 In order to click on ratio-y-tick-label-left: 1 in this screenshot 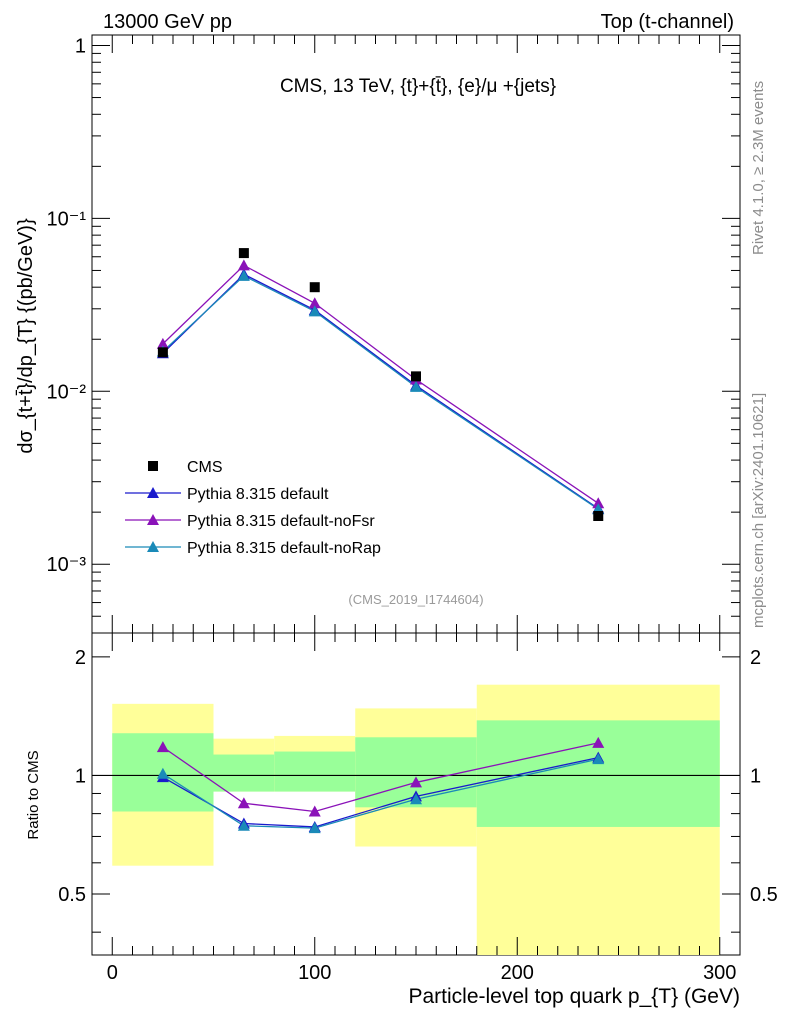, I will do `click(80, 776)`.